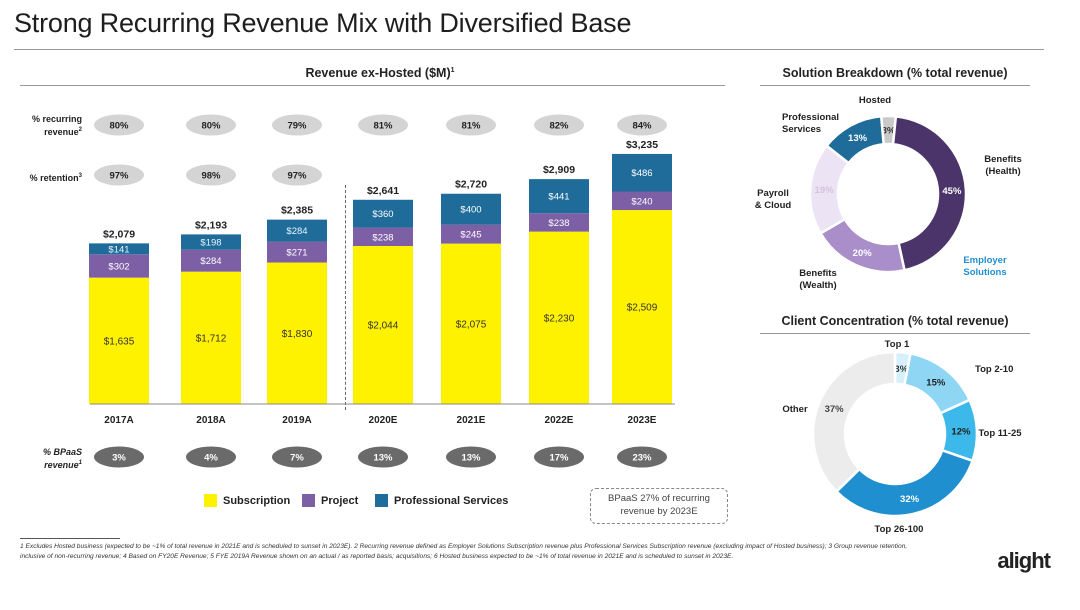 The image size is (1080, 610). What do you see at coordinates (559, 318) in the screenshot?
I see `bar-value-label-subscription: $2,230` at bounding box center [559, 318].